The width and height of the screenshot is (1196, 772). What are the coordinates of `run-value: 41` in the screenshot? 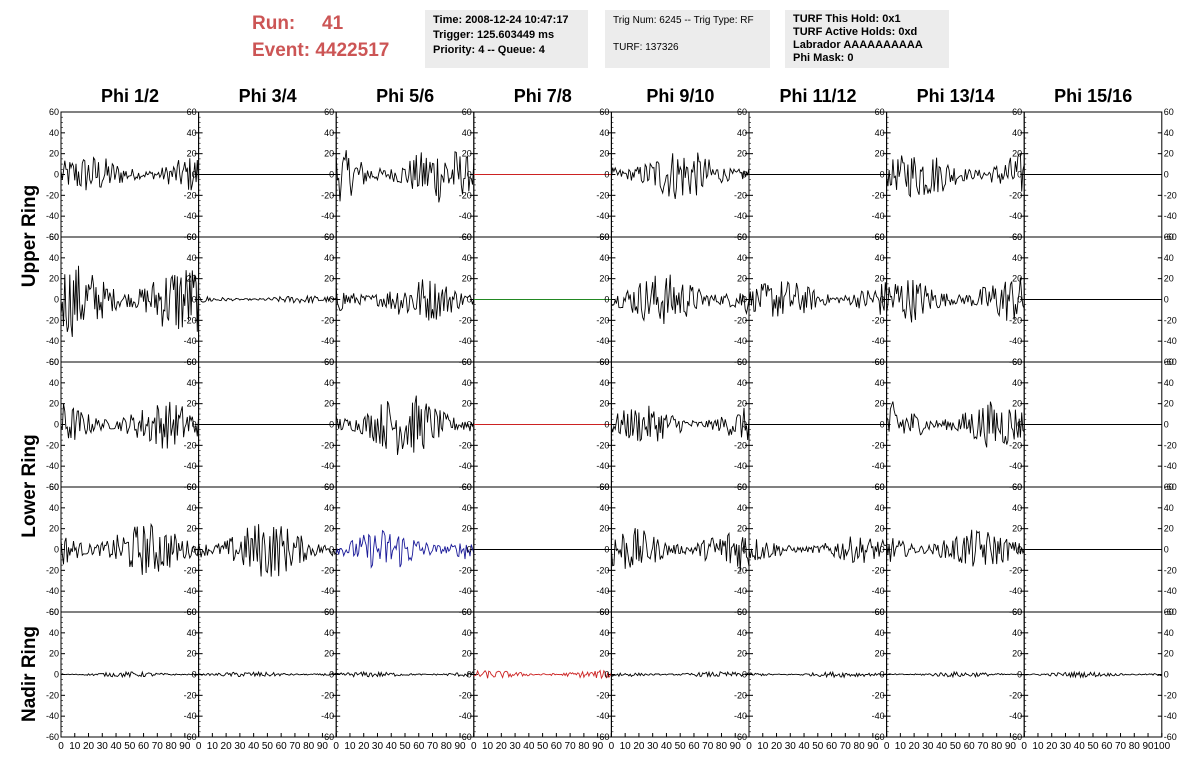 It's located at (333, 23).